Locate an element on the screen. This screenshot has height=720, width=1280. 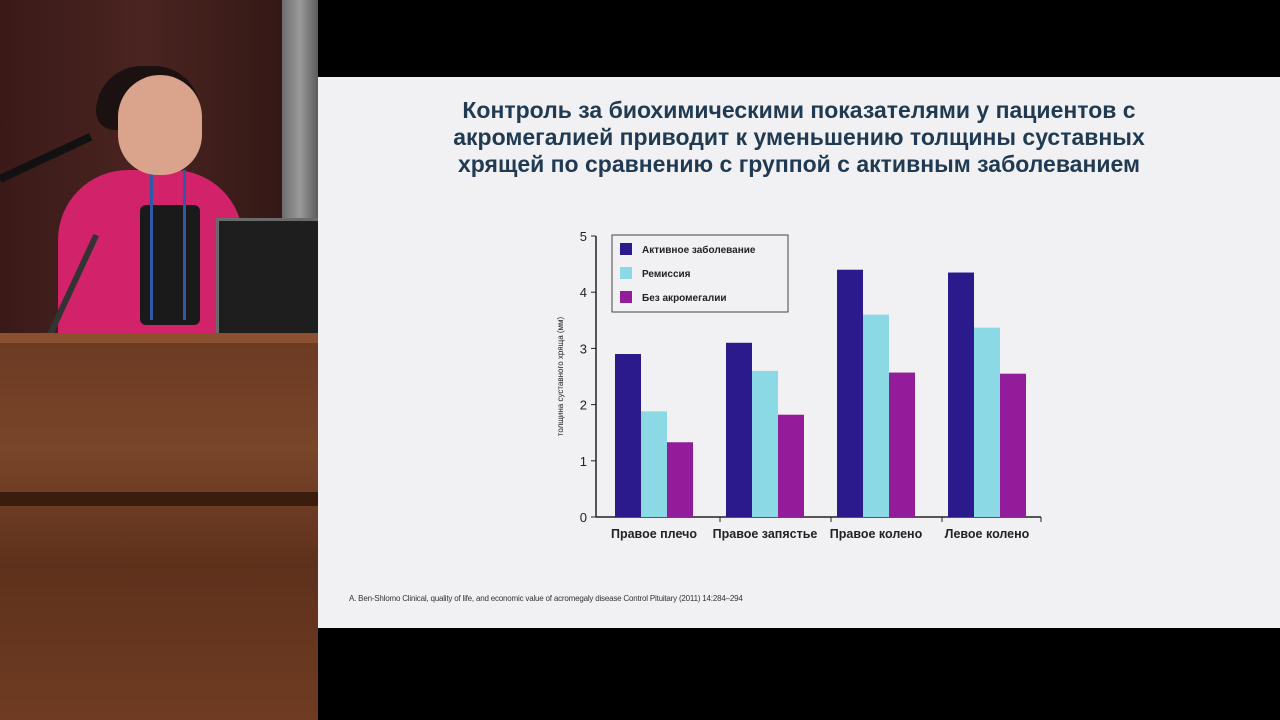
y-tick-label: 0 is located at coordinates (583, 517).